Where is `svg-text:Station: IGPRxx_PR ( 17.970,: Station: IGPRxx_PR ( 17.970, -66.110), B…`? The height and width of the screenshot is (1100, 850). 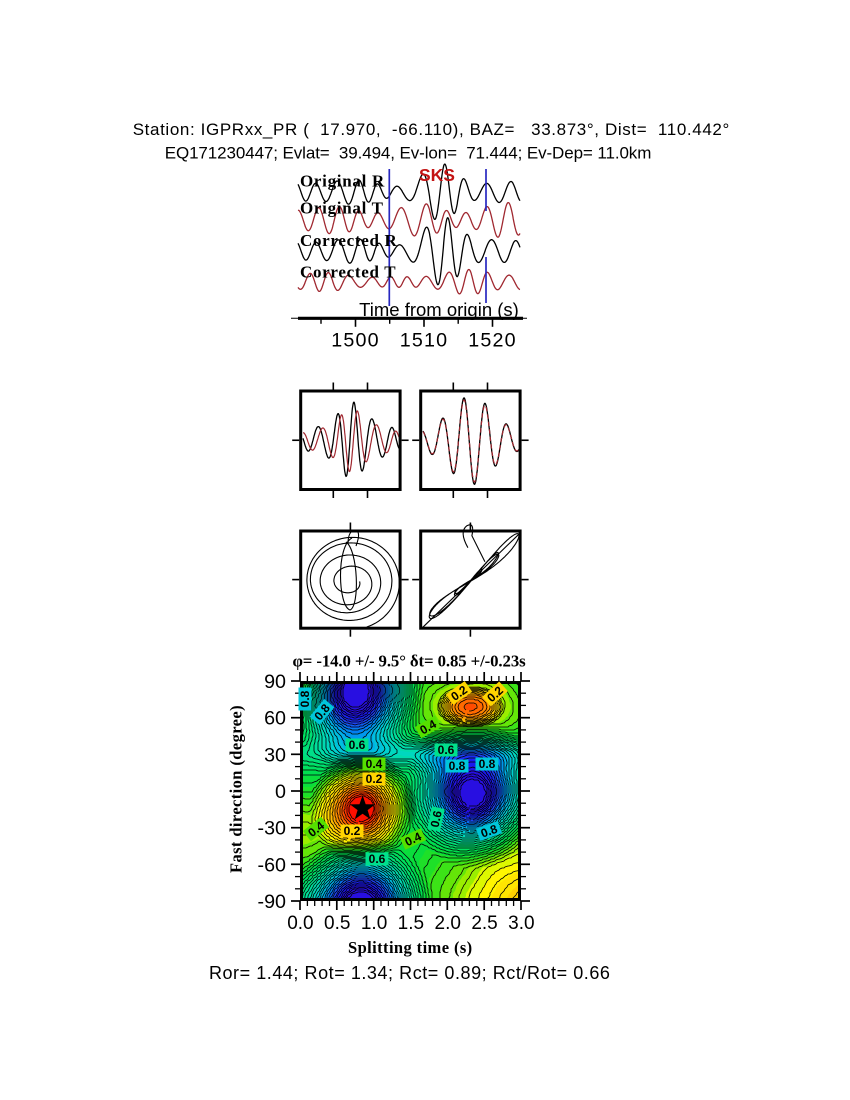
svg-text:Station: IGPRxx_PR ( 17.970,: Station: IGPRxx_PR ( 17.970, -66.110), B… is located at coordinates (431, 129).